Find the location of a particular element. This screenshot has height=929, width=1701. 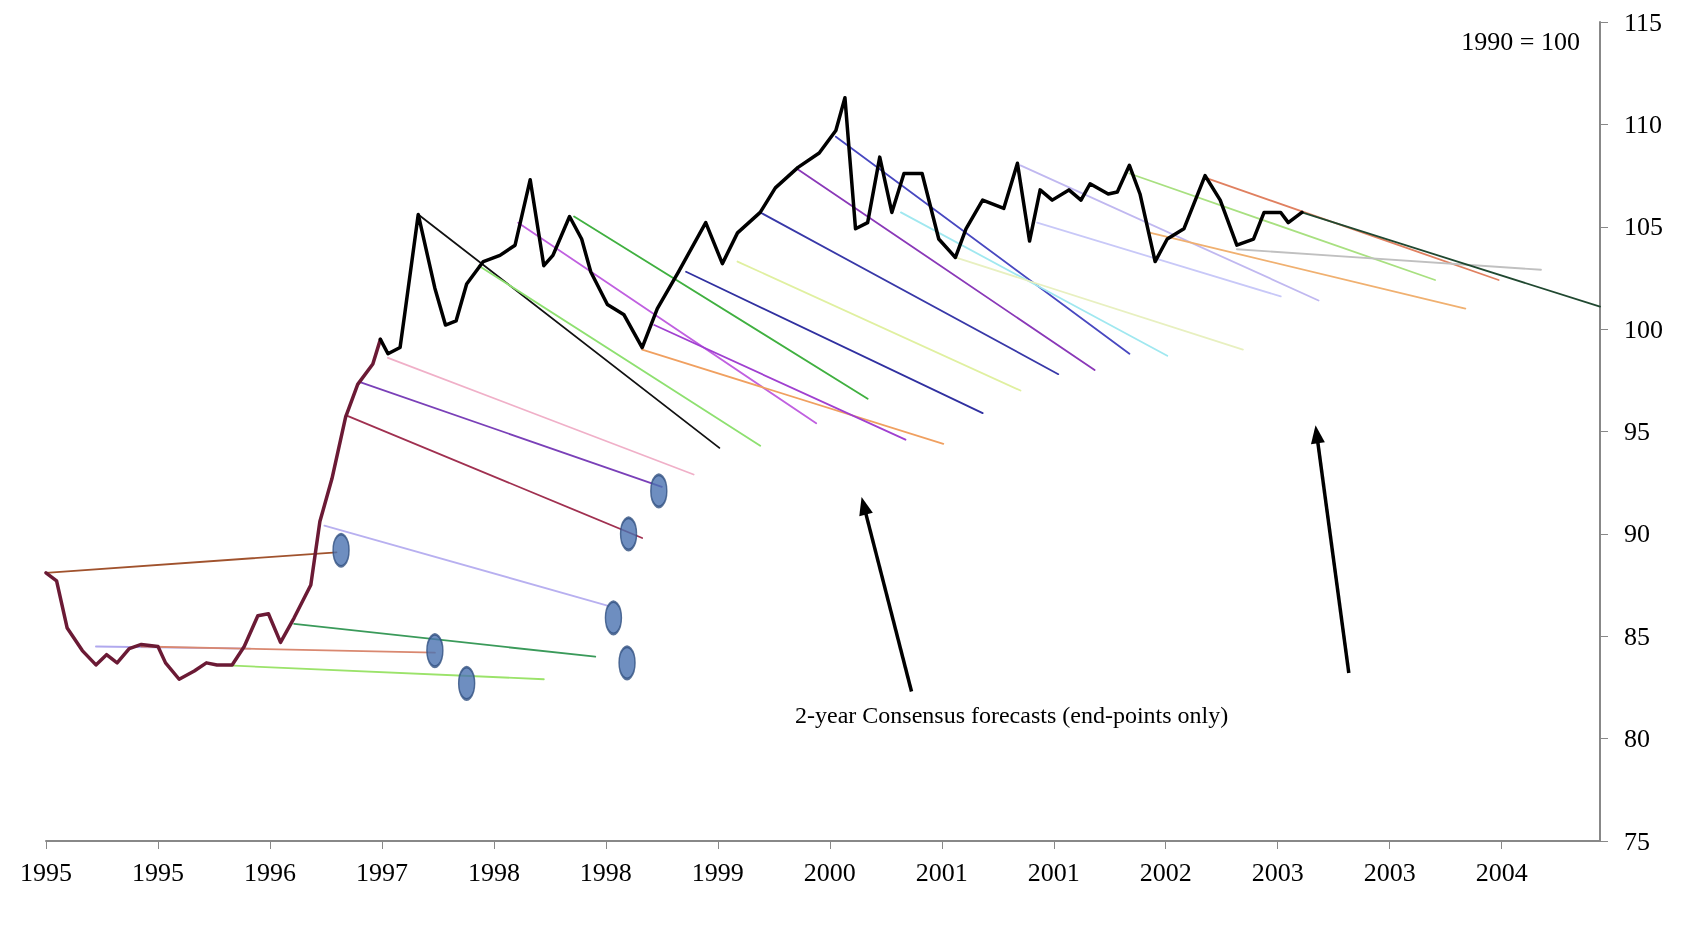

x-tick-label: 1997 is located at coordinates (381, 872).